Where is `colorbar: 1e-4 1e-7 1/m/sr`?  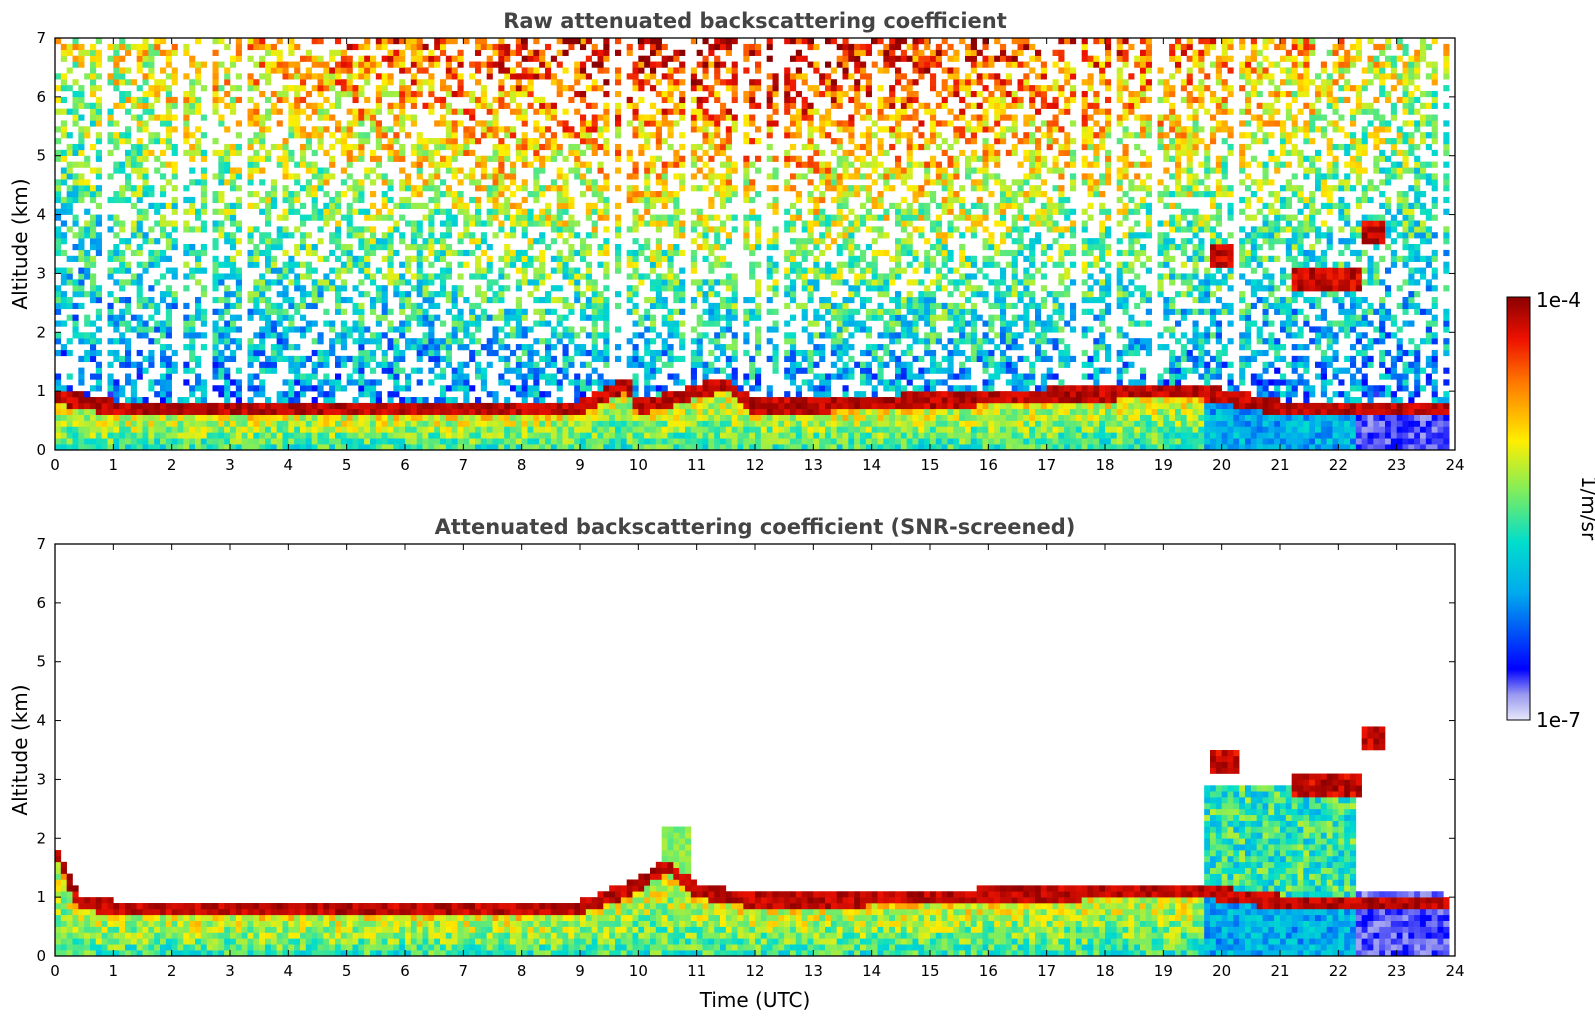
colorbar: 1e-4 1e-7 1/m/sr is located at coordinates (1551, 510).